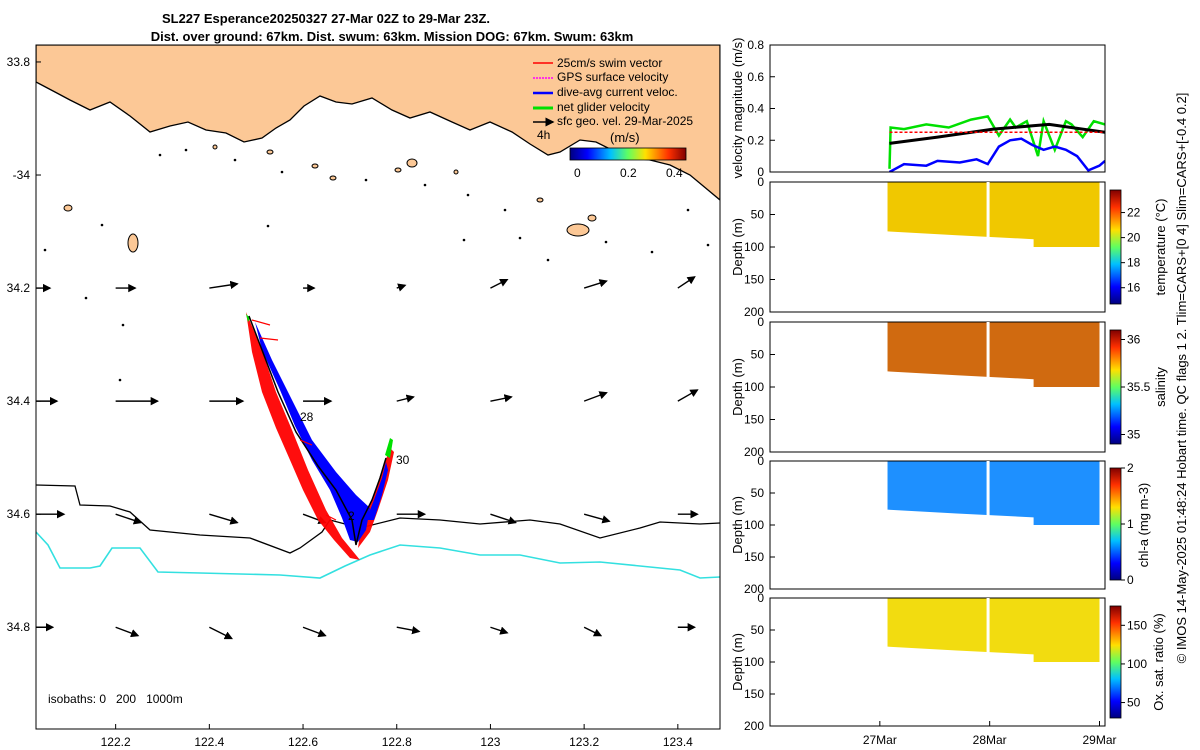 Image resolution: width=1200 pixels, height=750 pixels. Describe the element at coordinates (307, 417) in the screenshot. I see `day-label-28: 28` at that location.